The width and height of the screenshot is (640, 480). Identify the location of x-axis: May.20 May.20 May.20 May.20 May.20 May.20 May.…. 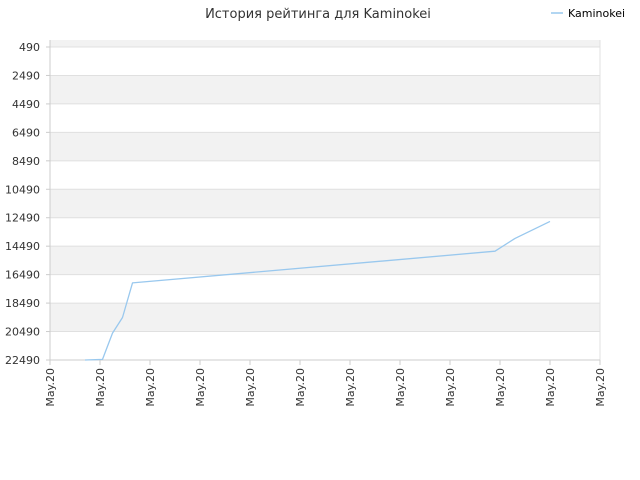
(325, 383).